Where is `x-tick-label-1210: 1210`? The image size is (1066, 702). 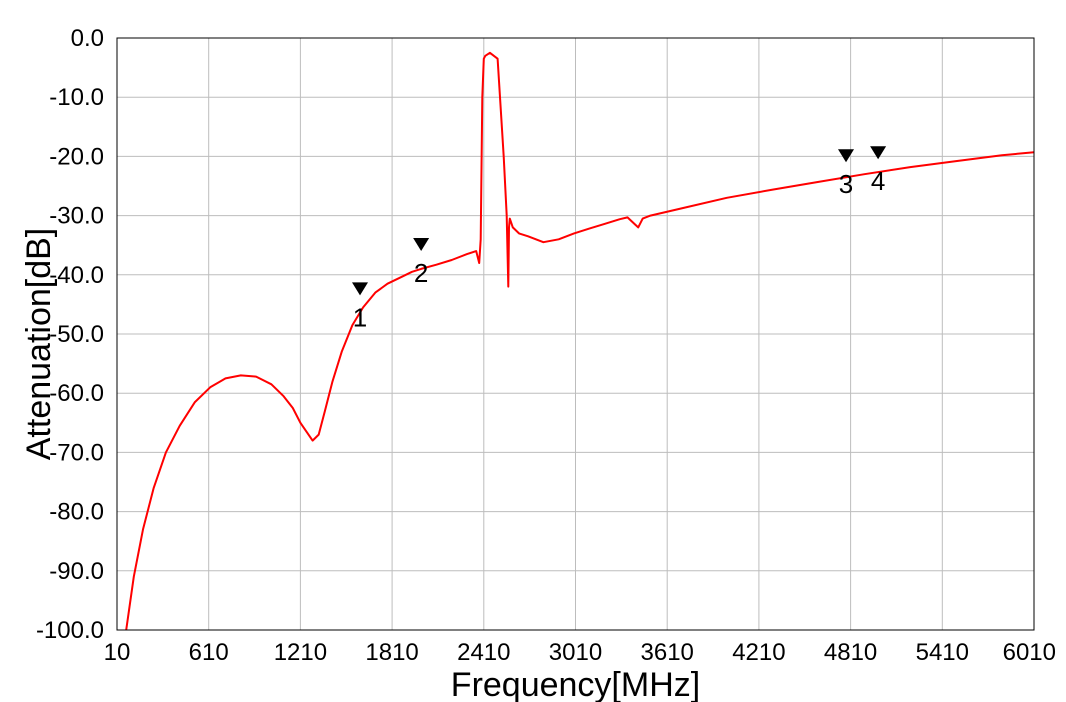 x-tick-label-1210: 1210 is located at coordinates (300, 652).